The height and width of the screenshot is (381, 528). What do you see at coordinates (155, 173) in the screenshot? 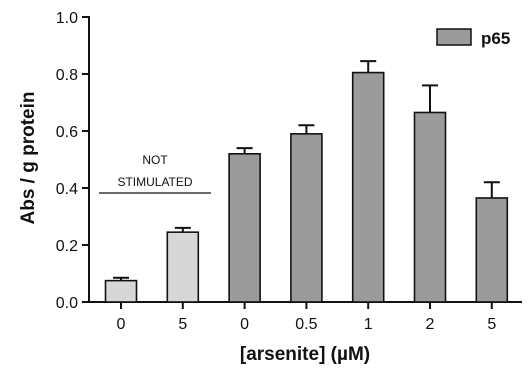
I see `not-stimulated-annotation: NOT STIMULATED` at bounding box center [155, 173].